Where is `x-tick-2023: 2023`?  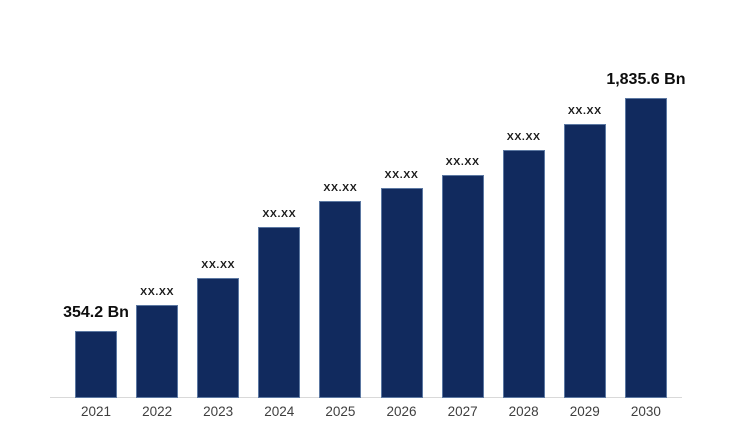 x-tick-2023: 2023 is located at coordinates (218, 411).